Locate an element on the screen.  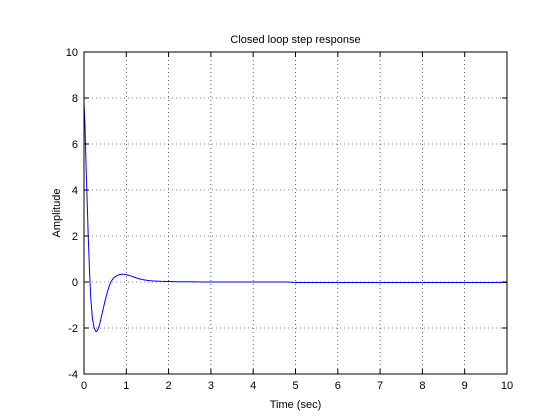
x-tick-label: 7 is located at coordinates (380, 386).